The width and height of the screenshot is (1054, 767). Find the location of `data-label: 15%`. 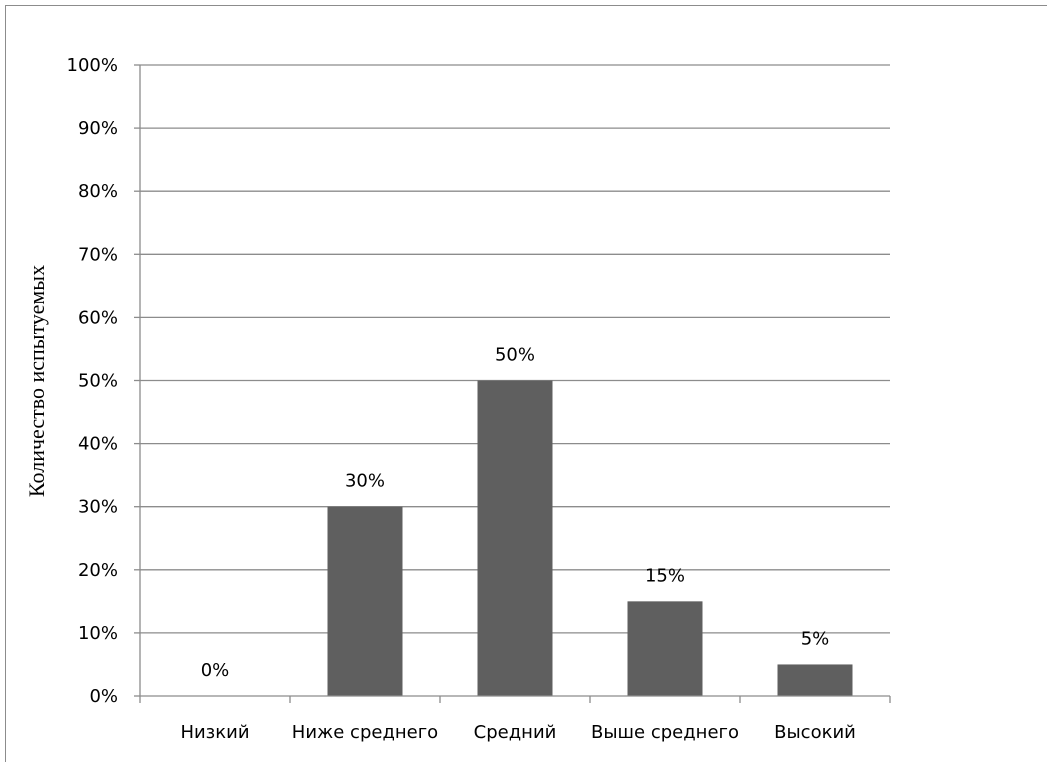

data-label: 15% is located at coordinates (665, 575).